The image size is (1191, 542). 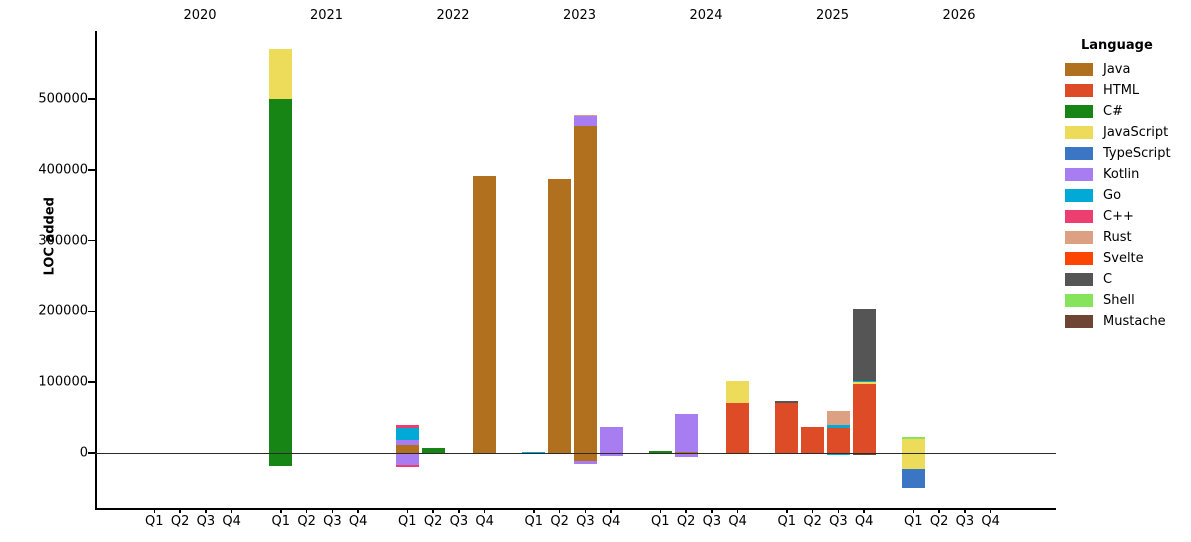 What do you see at coordinates (585, 120) in the screenshot?
I see `bar-segment-kotlin-2023q3` at bounding box center [585, 120].